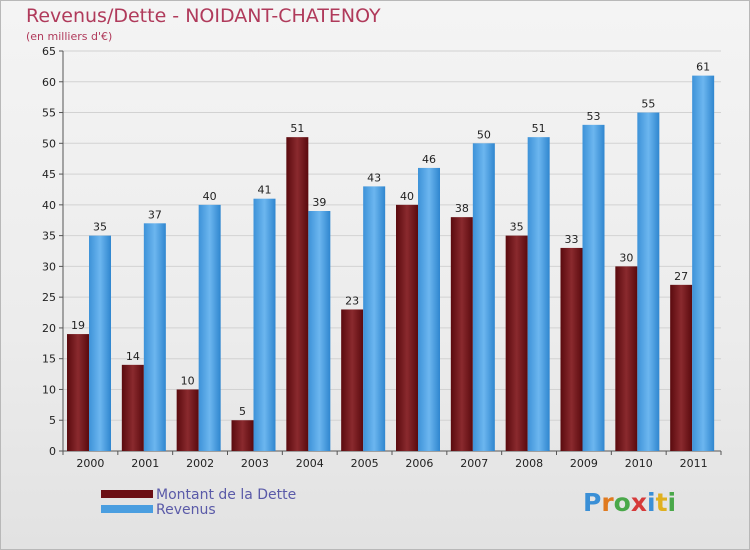  I want to click on data-label-dette: 27, so click(681, 276).